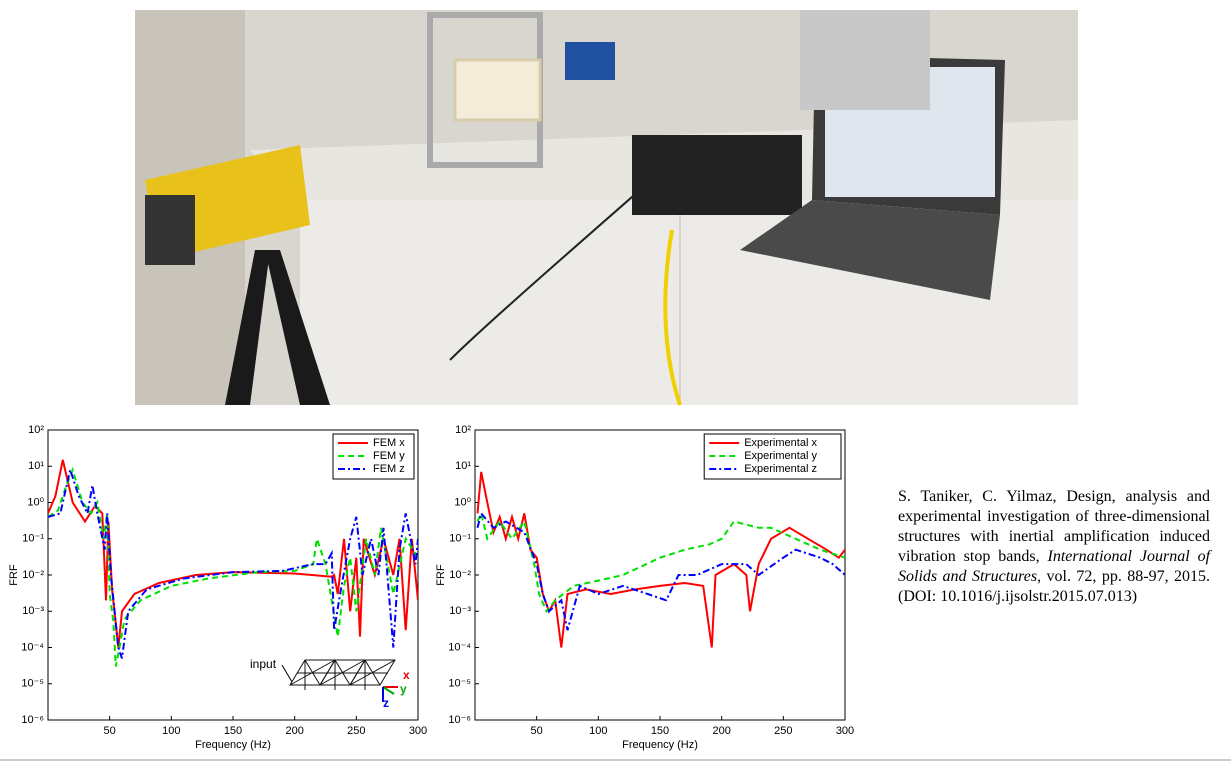 Image resolution: width=1231 pixels, height=763 pixels. Describe the element at coordinates (590, 61) in the screenshot. I see `photo-shaker` at that location.